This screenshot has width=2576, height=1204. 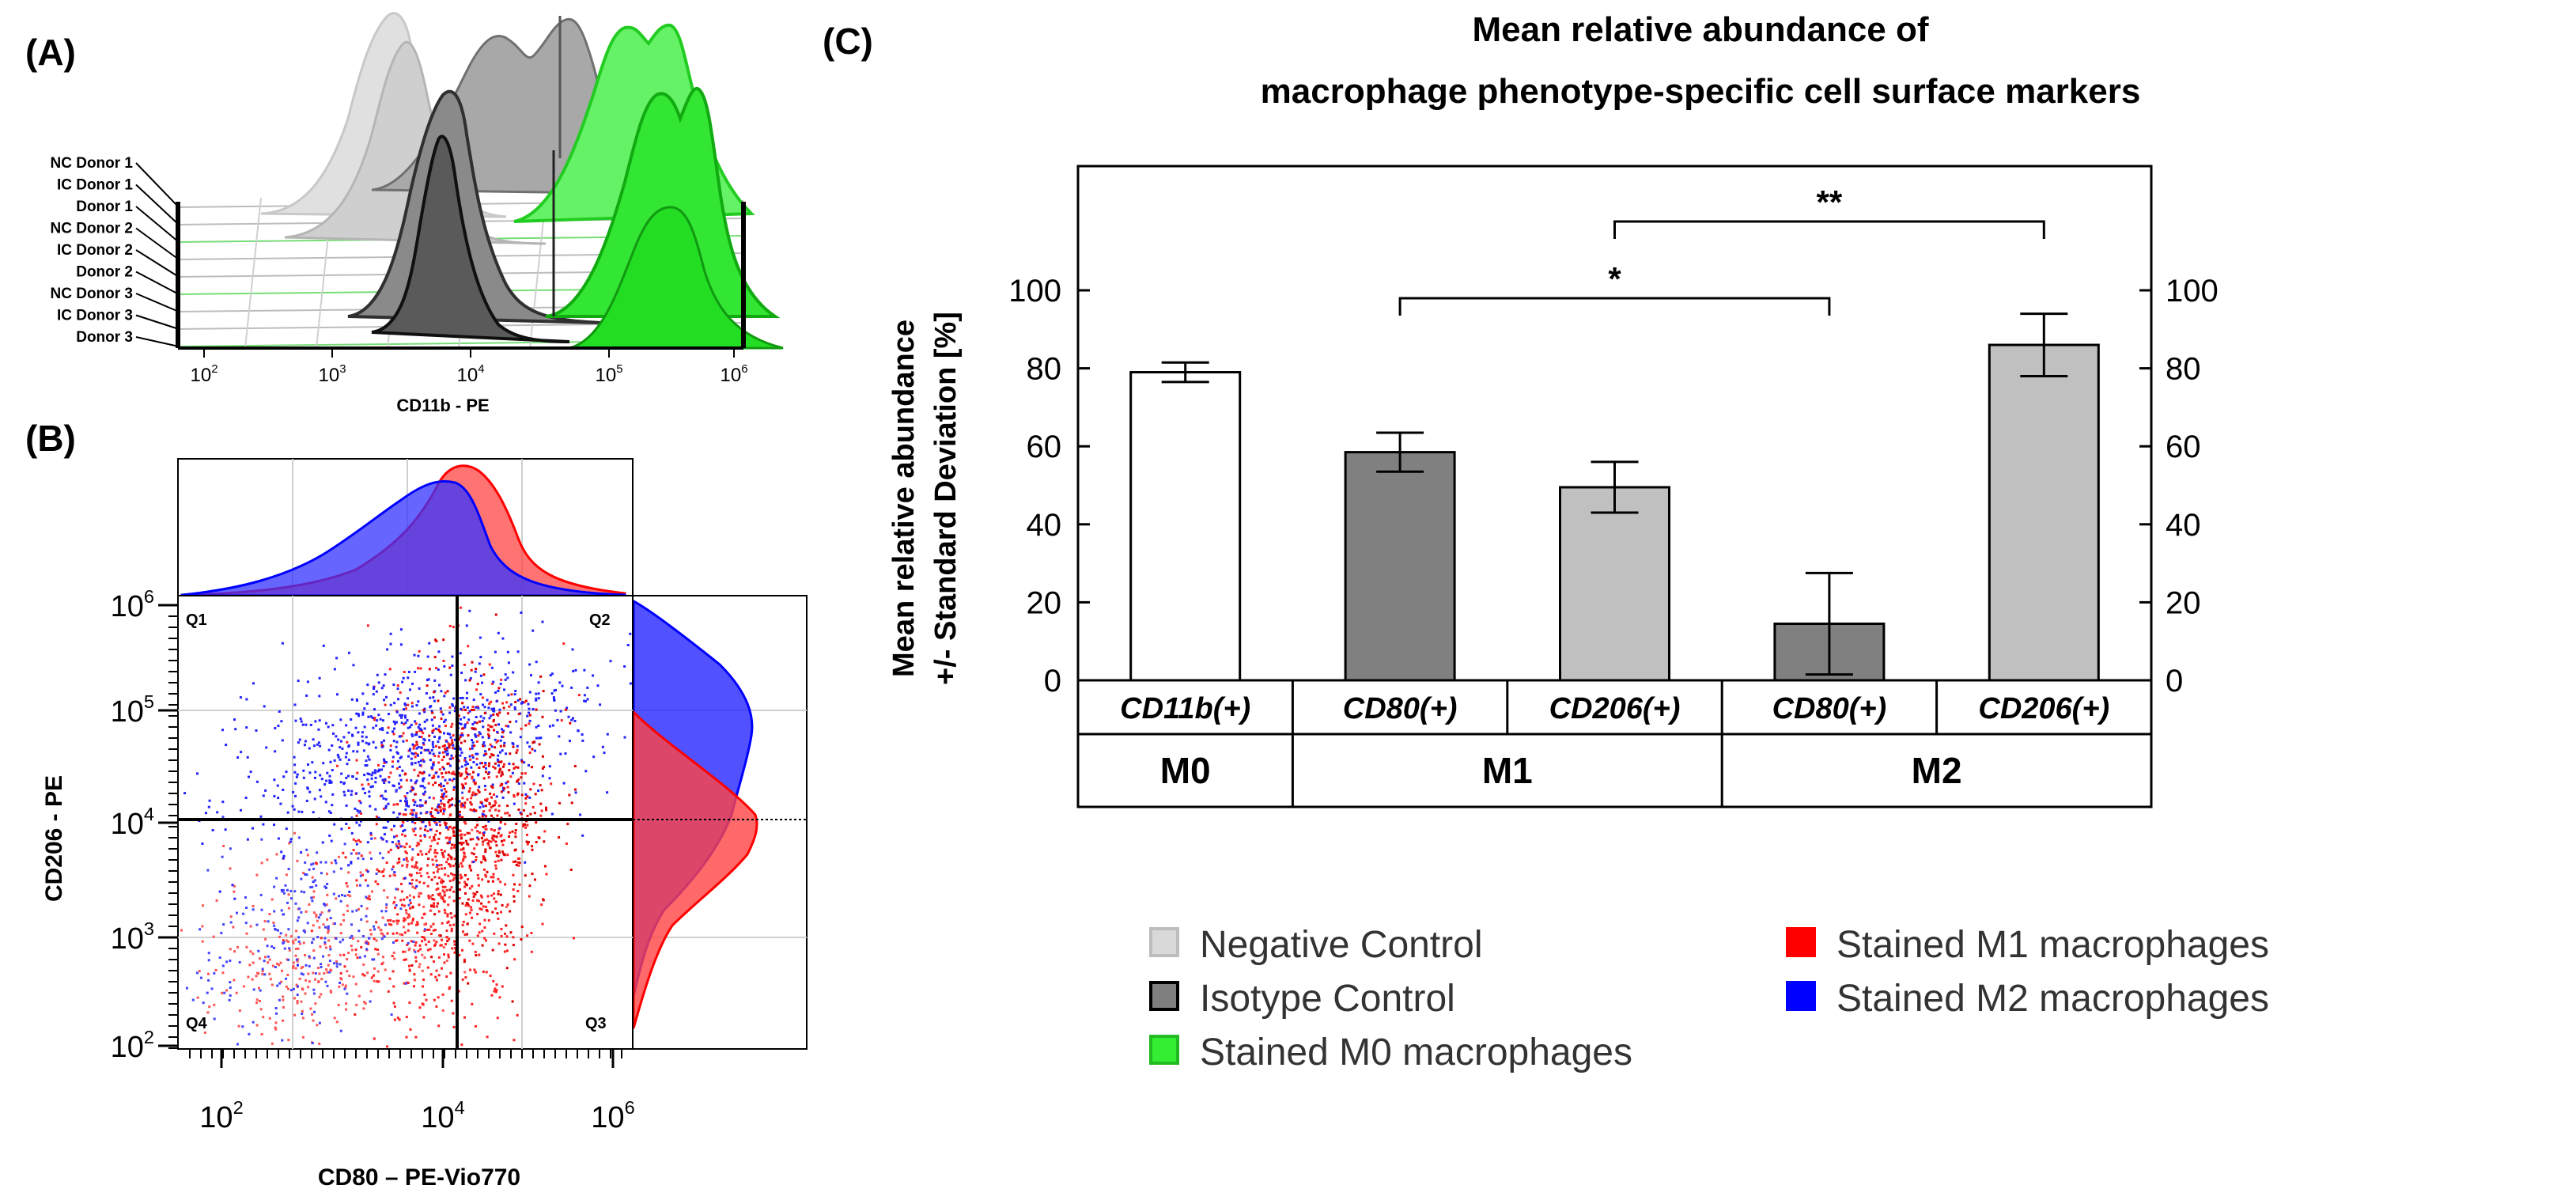 I want to click on scatter-x-tick-label: 106, so click(x=612, y=1115).